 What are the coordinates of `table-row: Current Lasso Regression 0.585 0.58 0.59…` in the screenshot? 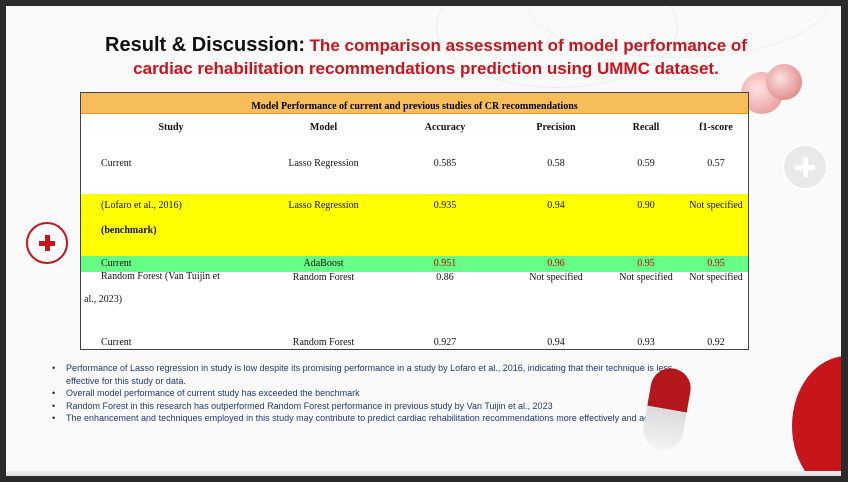 It's located at (414, 168).